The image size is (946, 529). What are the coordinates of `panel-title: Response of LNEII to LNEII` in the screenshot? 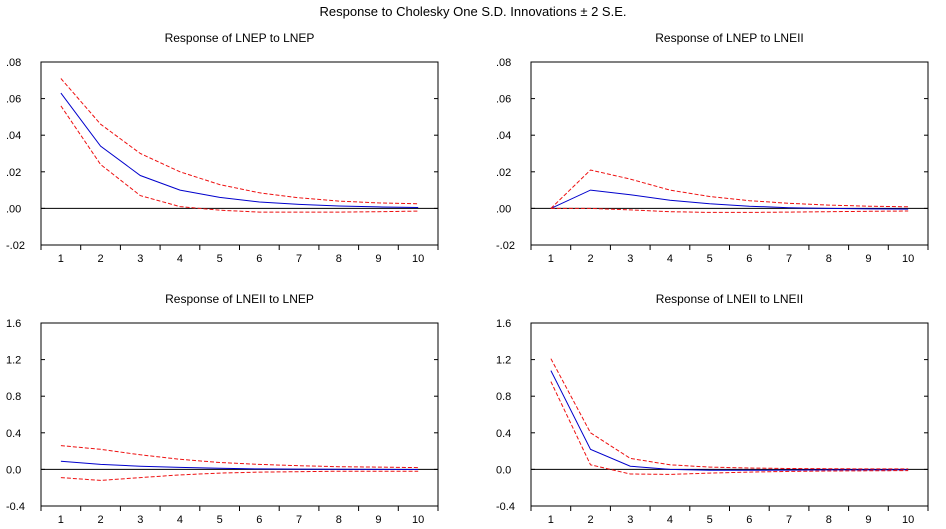 It's located at (729, 299).